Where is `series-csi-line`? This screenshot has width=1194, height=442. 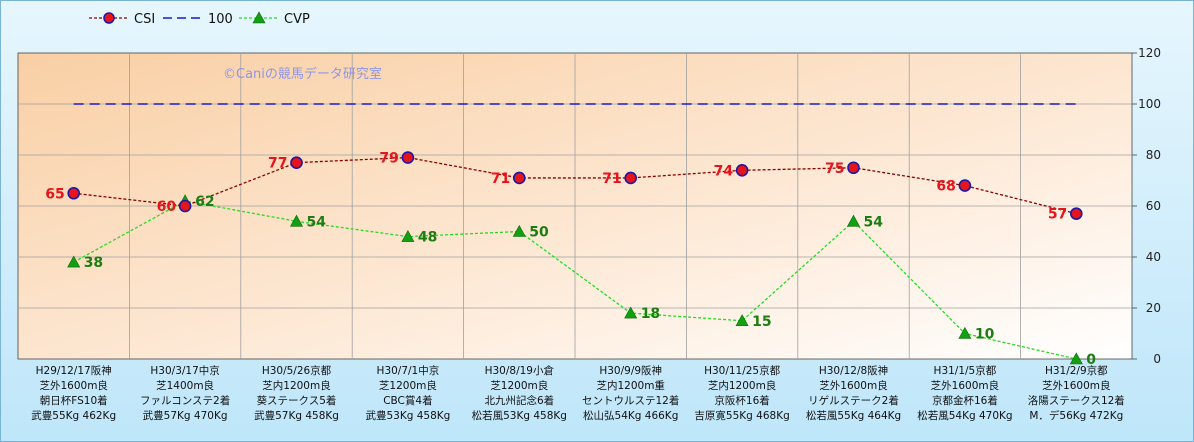 series-csi-line is located at coordinates (575, 185).